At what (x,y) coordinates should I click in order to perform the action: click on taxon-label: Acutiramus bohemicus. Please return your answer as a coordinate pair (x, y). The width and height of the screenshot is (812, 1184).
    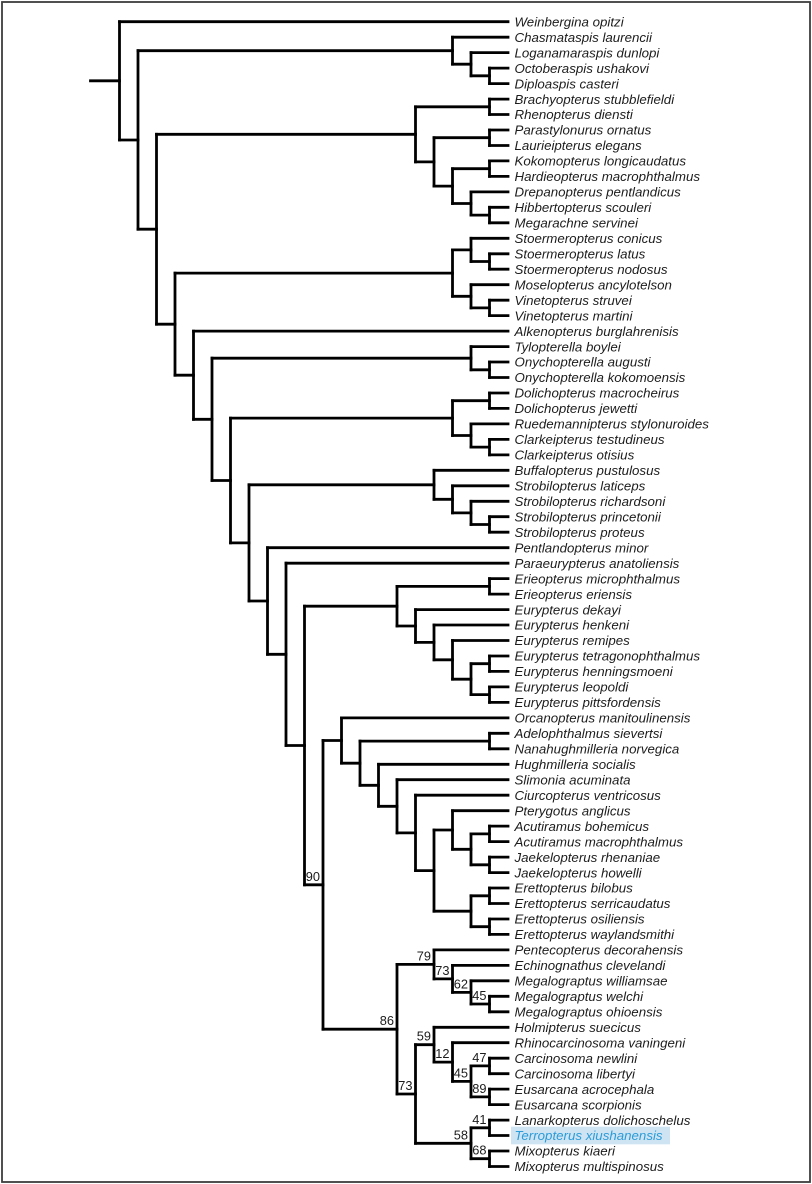
    Looking at the image, I should click on (582, 826).